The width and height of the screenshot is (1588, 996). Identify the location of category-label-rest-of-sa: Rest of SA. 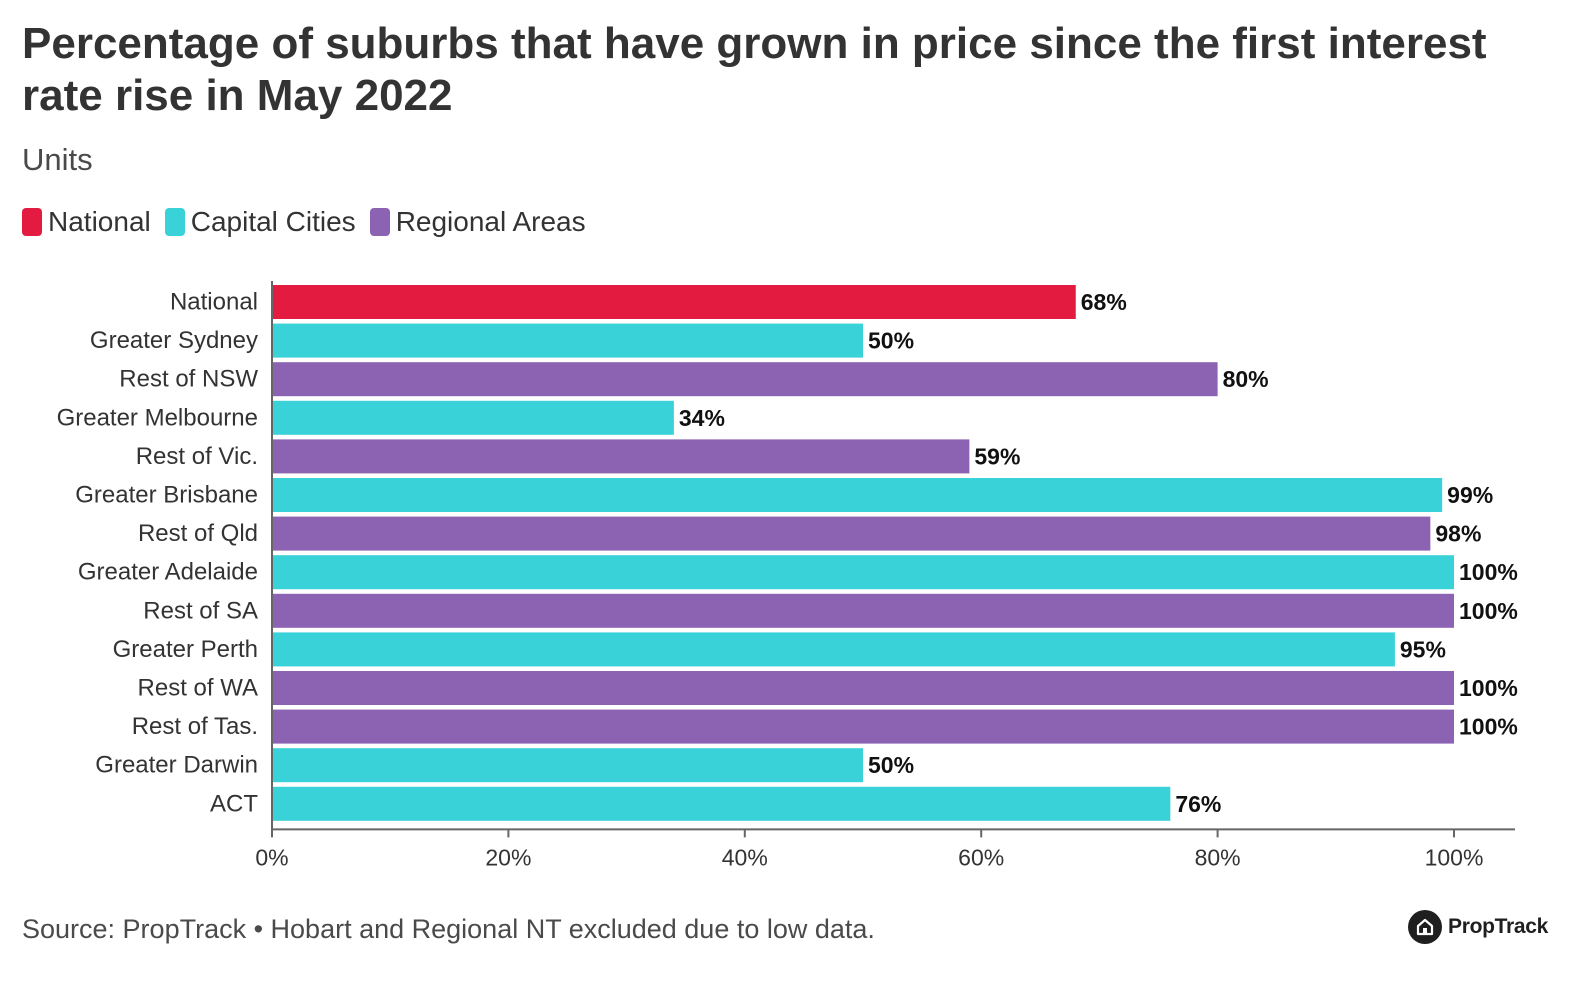
(200, 610).